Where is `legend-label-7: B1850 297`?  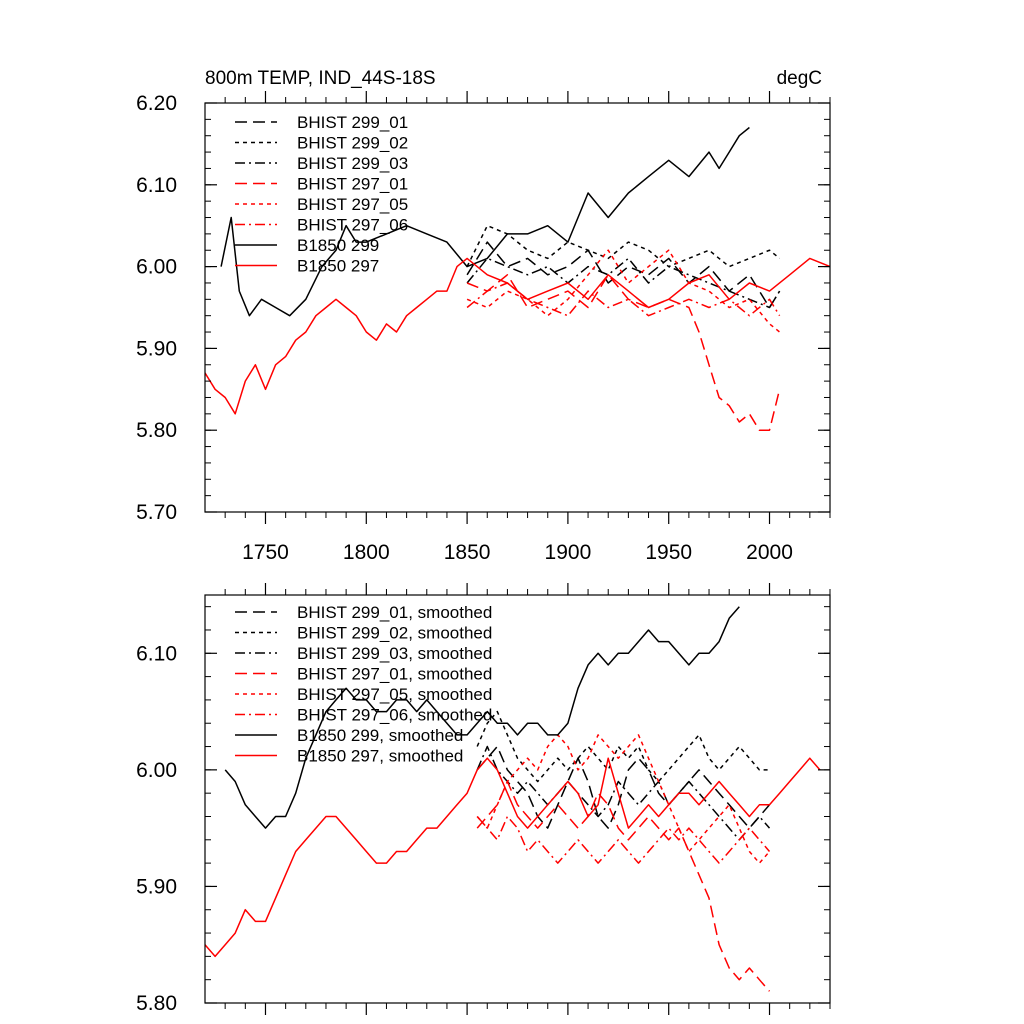 legend-label-7: B1850 297 is located at coordinates (338, 266).